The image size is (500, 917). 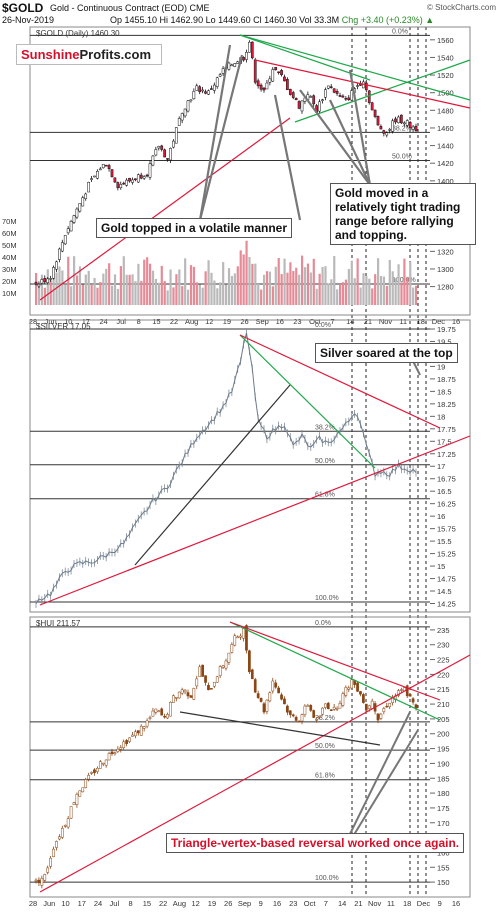 I want to click on y-tick-label: 15.75, so click(x=446, y=529).